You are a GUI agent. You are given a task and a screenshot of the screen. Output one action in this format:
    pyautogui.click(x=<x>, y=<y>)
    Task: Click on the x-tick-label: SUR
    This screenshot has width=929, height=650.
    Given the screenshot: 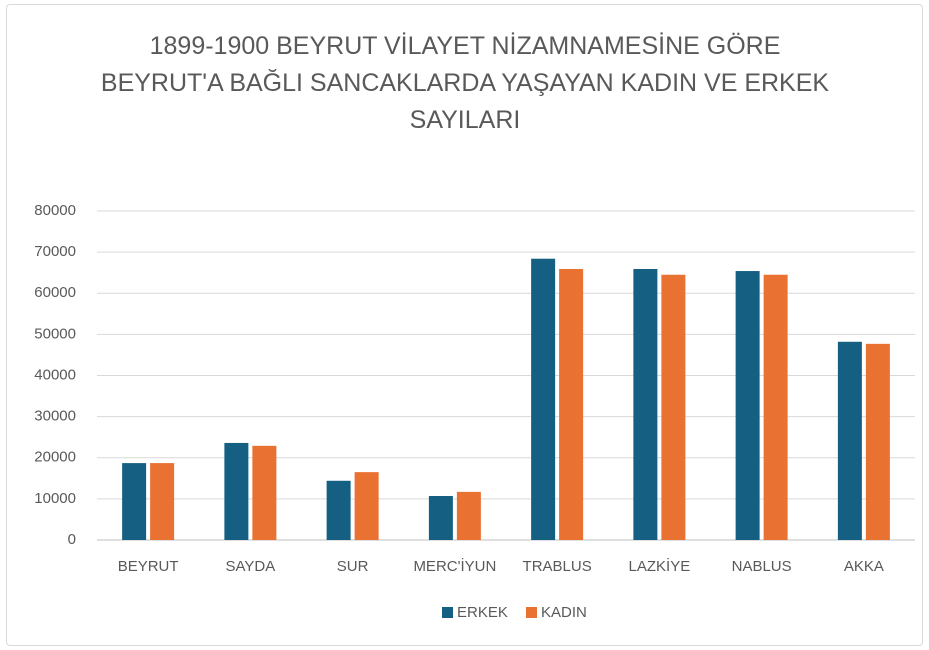 What is the action you would take?
    pyautogui.click(x=353, y=566)
    